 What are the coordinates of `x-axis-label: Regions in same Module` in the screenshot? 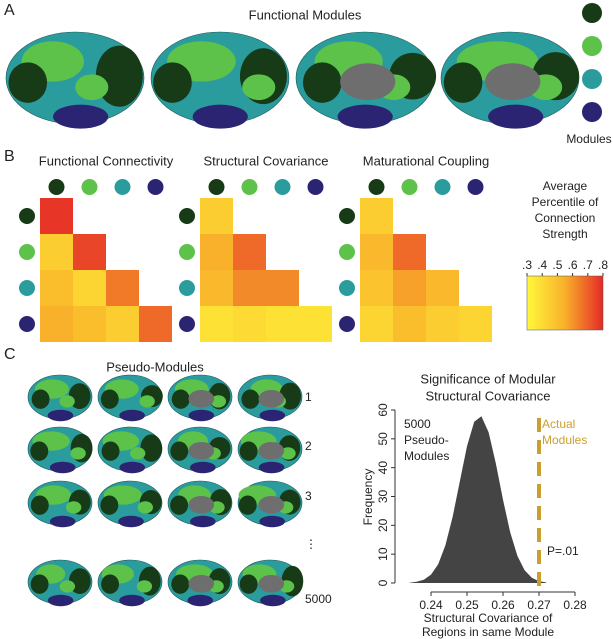 It's located at (488, 632).